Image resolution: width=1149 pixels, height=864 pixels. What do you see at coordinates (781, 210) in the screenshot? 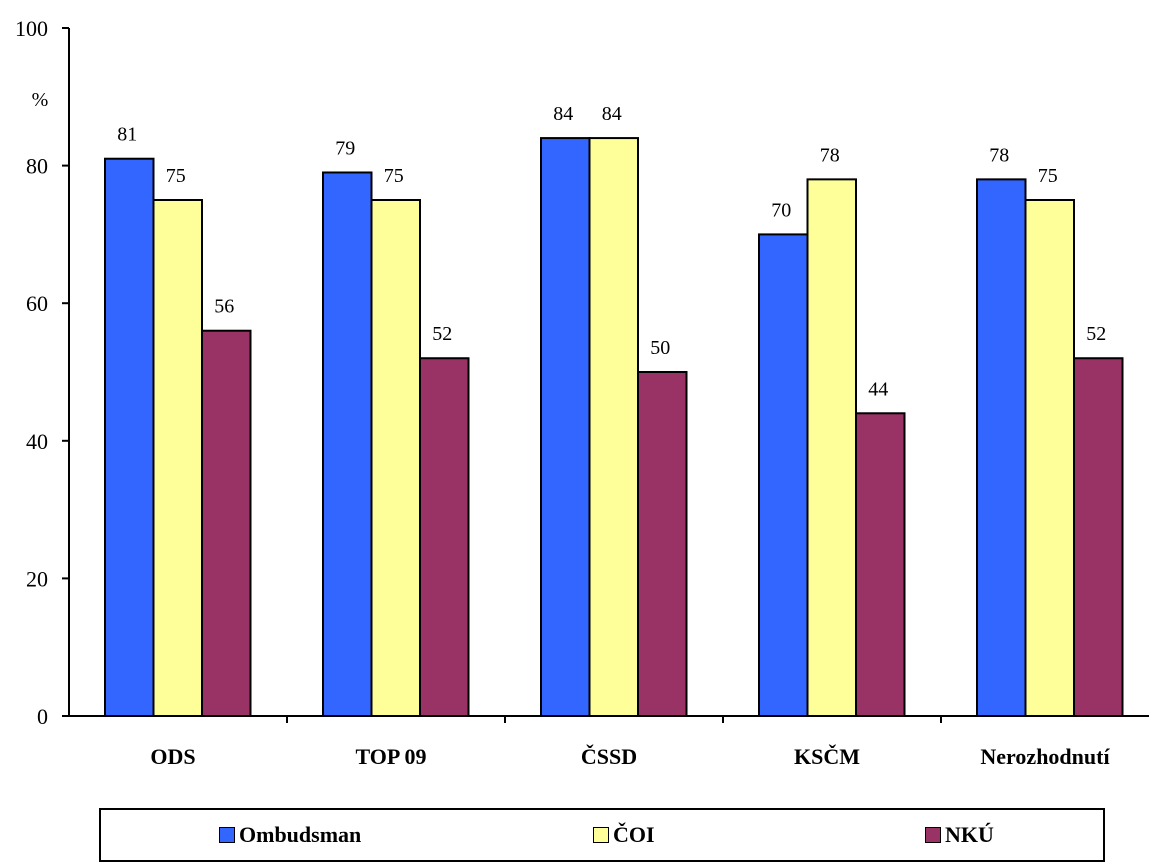
I see `data-label: 70` at bounding box center [781, 210].